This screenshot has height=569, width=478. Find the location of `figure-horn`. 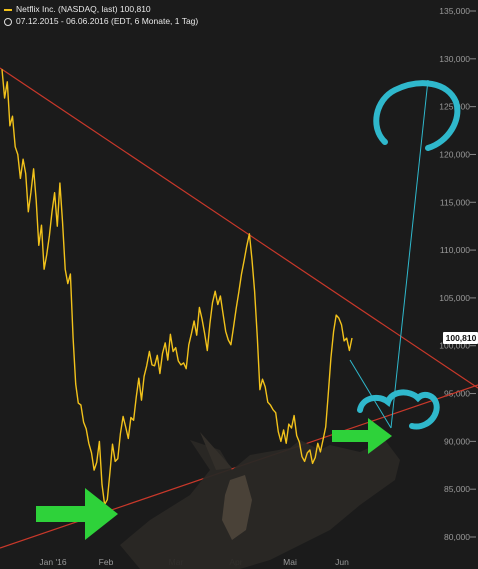

figure-horn is located at coordinates (216, 451).